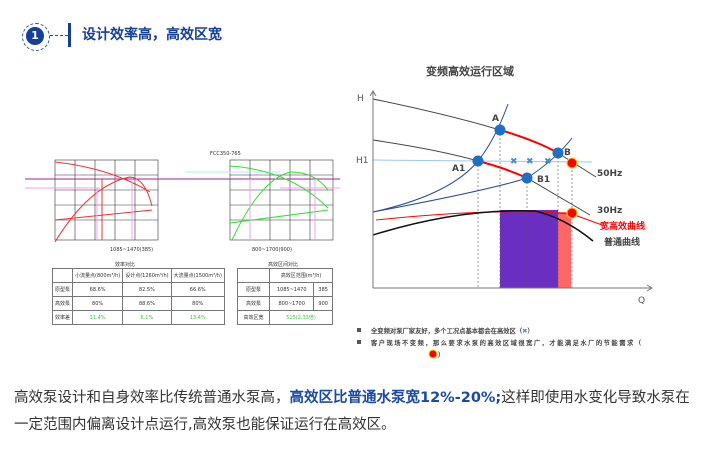  Describe the element at coordinates (558, 153) in the screenshot. I see `point-b` at that location.